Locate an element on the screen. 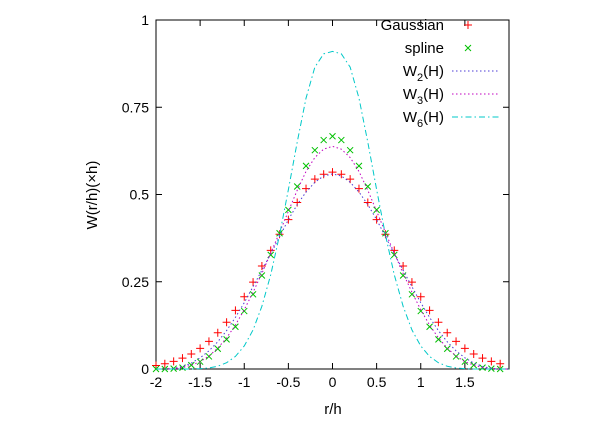 This screenshot has height=424, width=598. legend-entry: W3(H) is located at coordinates (451, 96).